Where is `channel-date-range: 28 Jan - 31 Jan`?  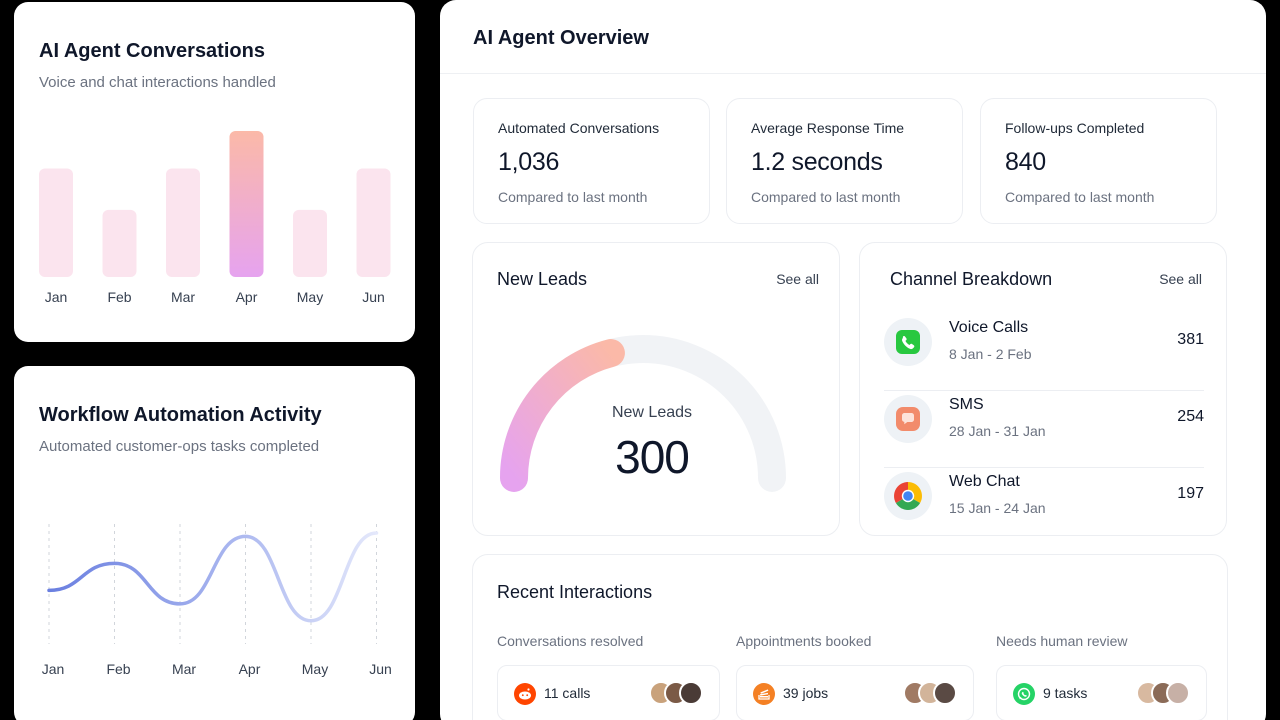
channel-date-range: 28 Jan - 31 Jan is located at coordinates (997, 431).